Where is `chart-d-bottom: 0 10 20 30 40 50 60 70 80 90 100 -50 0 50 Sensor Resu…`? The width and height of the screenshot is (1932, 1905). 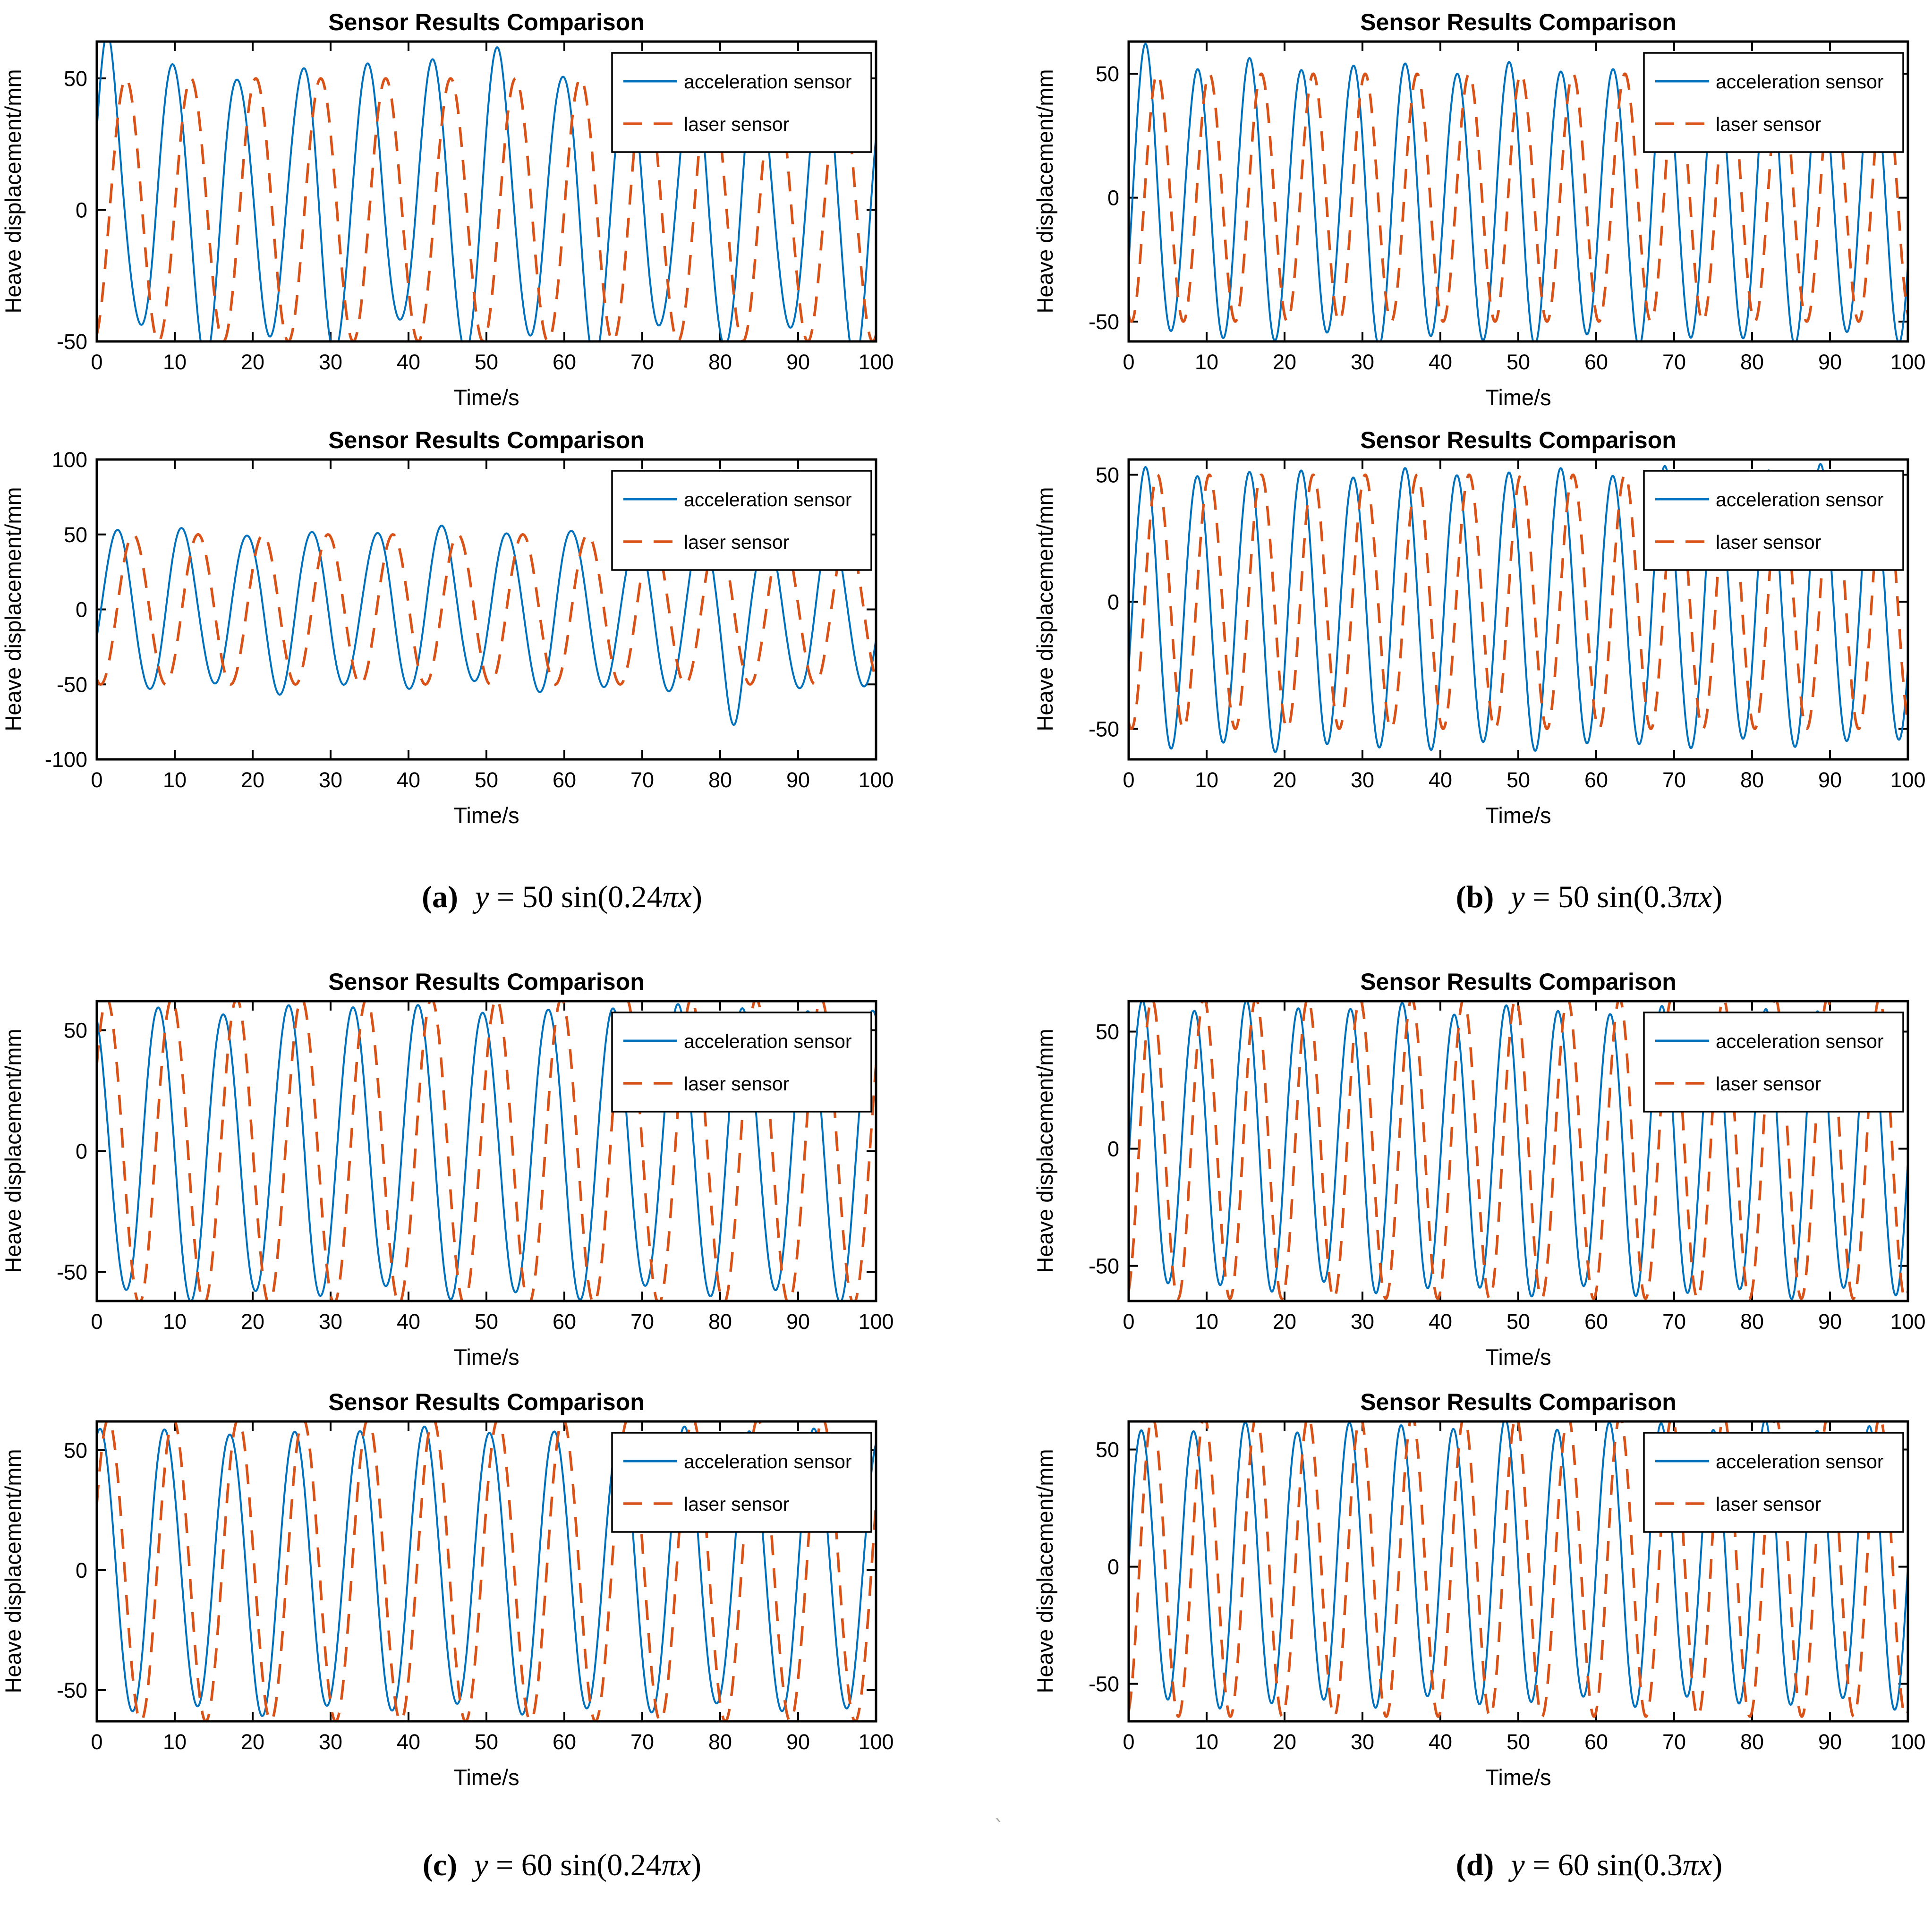 chart-d-bottom: 0 10 20 30 40 50 60 70 80 90 100 -50 0 50 Sensor Resu… is located at coordinates (1479, 1589).